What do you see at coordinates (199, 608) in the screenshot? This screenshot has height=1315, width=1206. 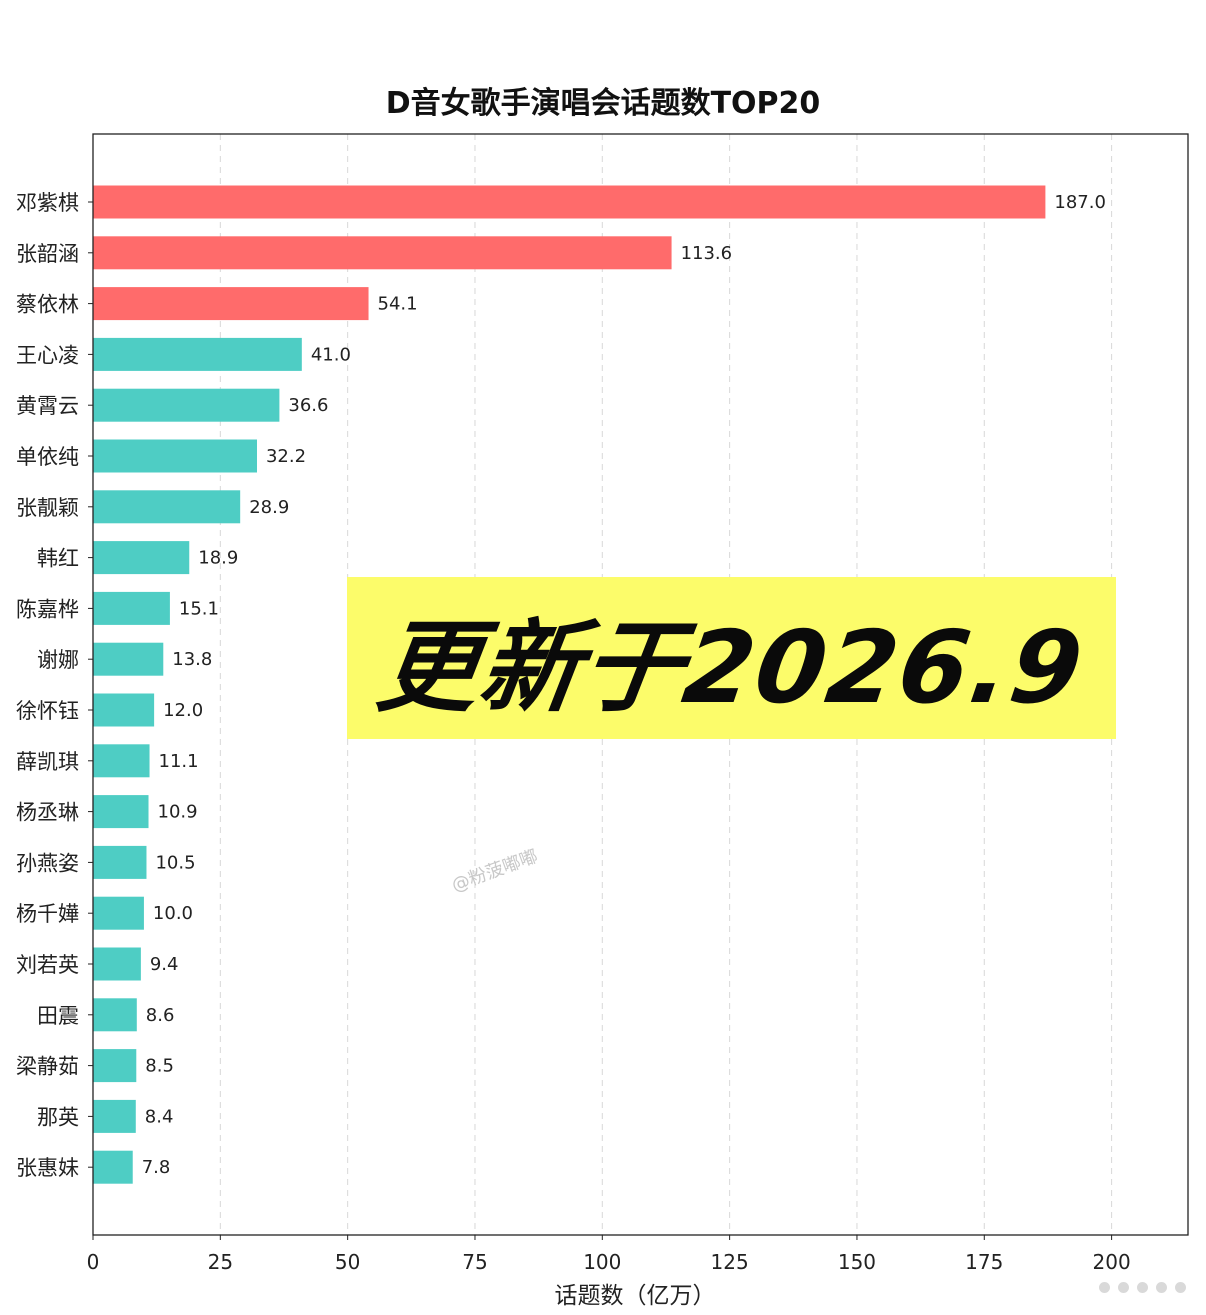 I see `bar-value-label: 15.1` at bounding box center [199, 608].